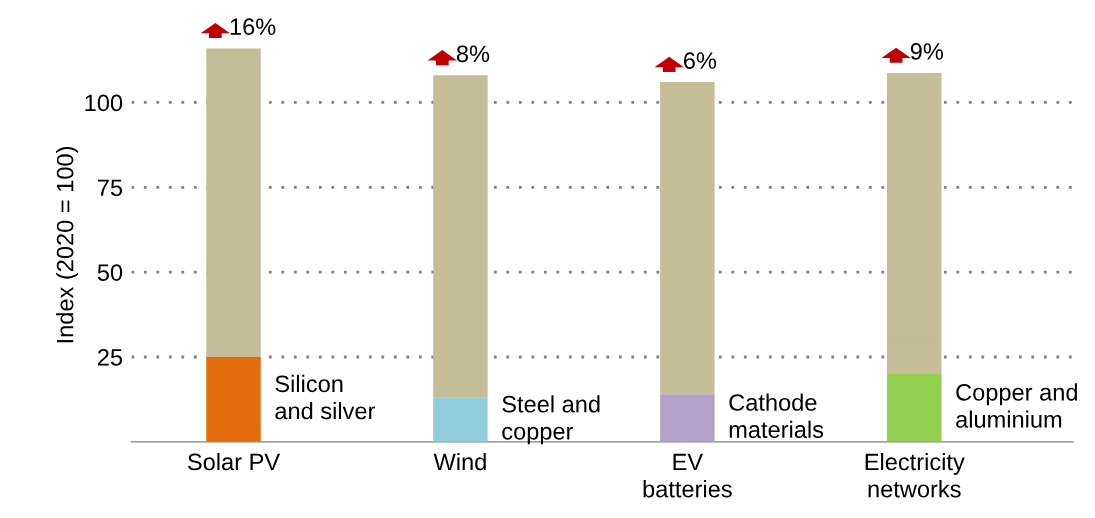  Describe the element at coordinates (67, 245) in the screenshot. I see `y-axis-title: Index (2020 = 100)` at that location.